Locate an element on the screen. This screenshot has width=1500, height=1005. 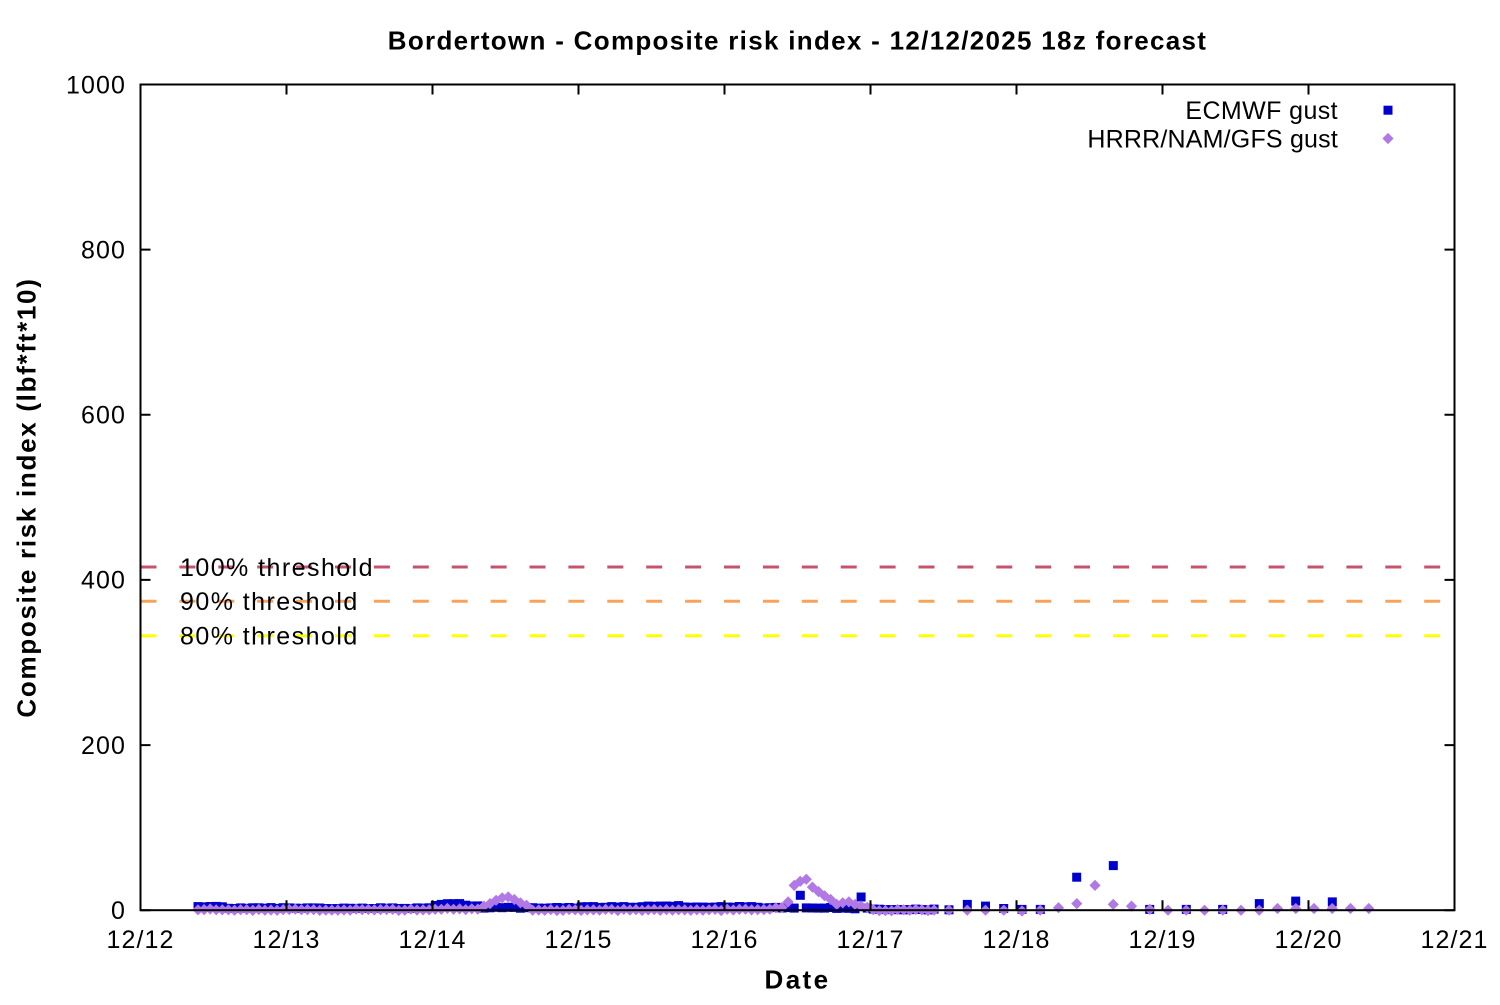
svg-text: 12/19 is located at coordinates (1162, 940).